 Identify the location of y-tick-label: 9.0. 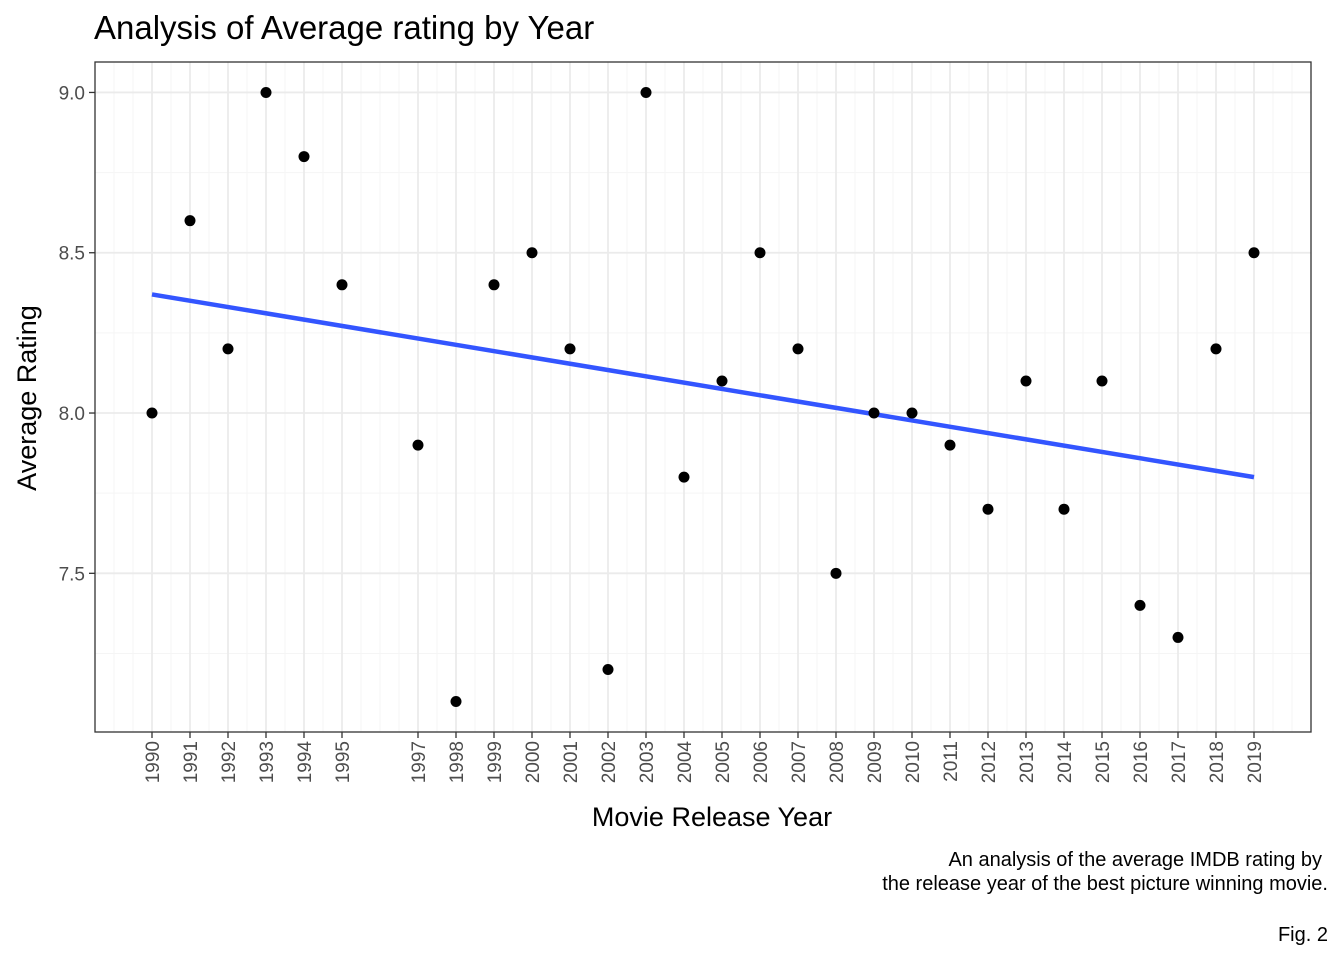
(72, 93).